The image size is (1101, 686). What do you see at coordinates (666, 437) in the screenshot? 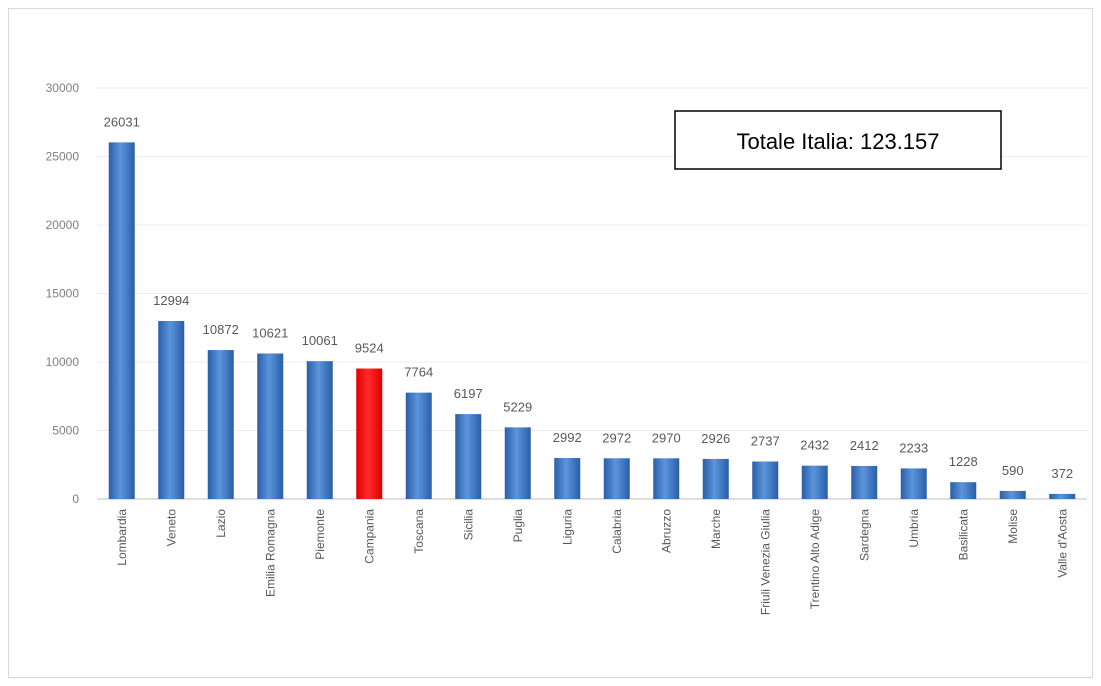
I see `data-label: 2970` at bounding box center [666, 437].